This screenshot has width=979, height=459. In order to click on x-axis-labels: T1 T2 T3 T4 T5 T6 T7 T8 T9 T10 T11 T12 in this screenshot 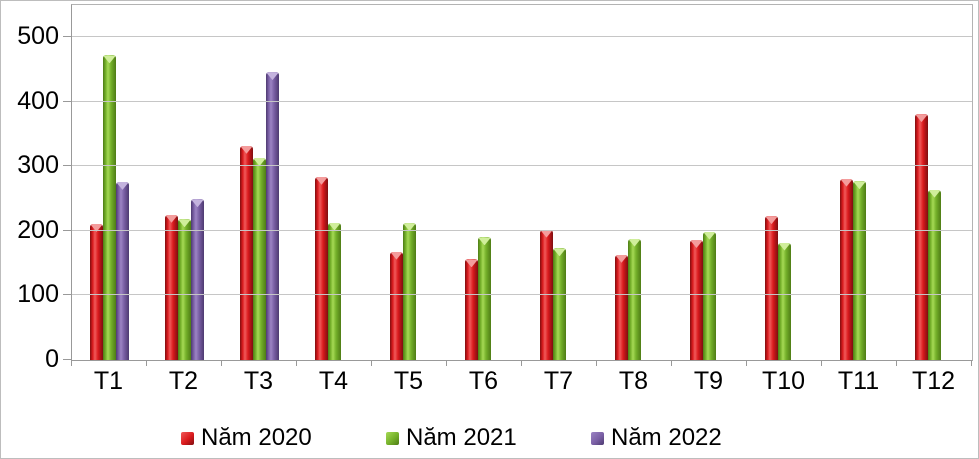, I will do `click(521, 381)`.